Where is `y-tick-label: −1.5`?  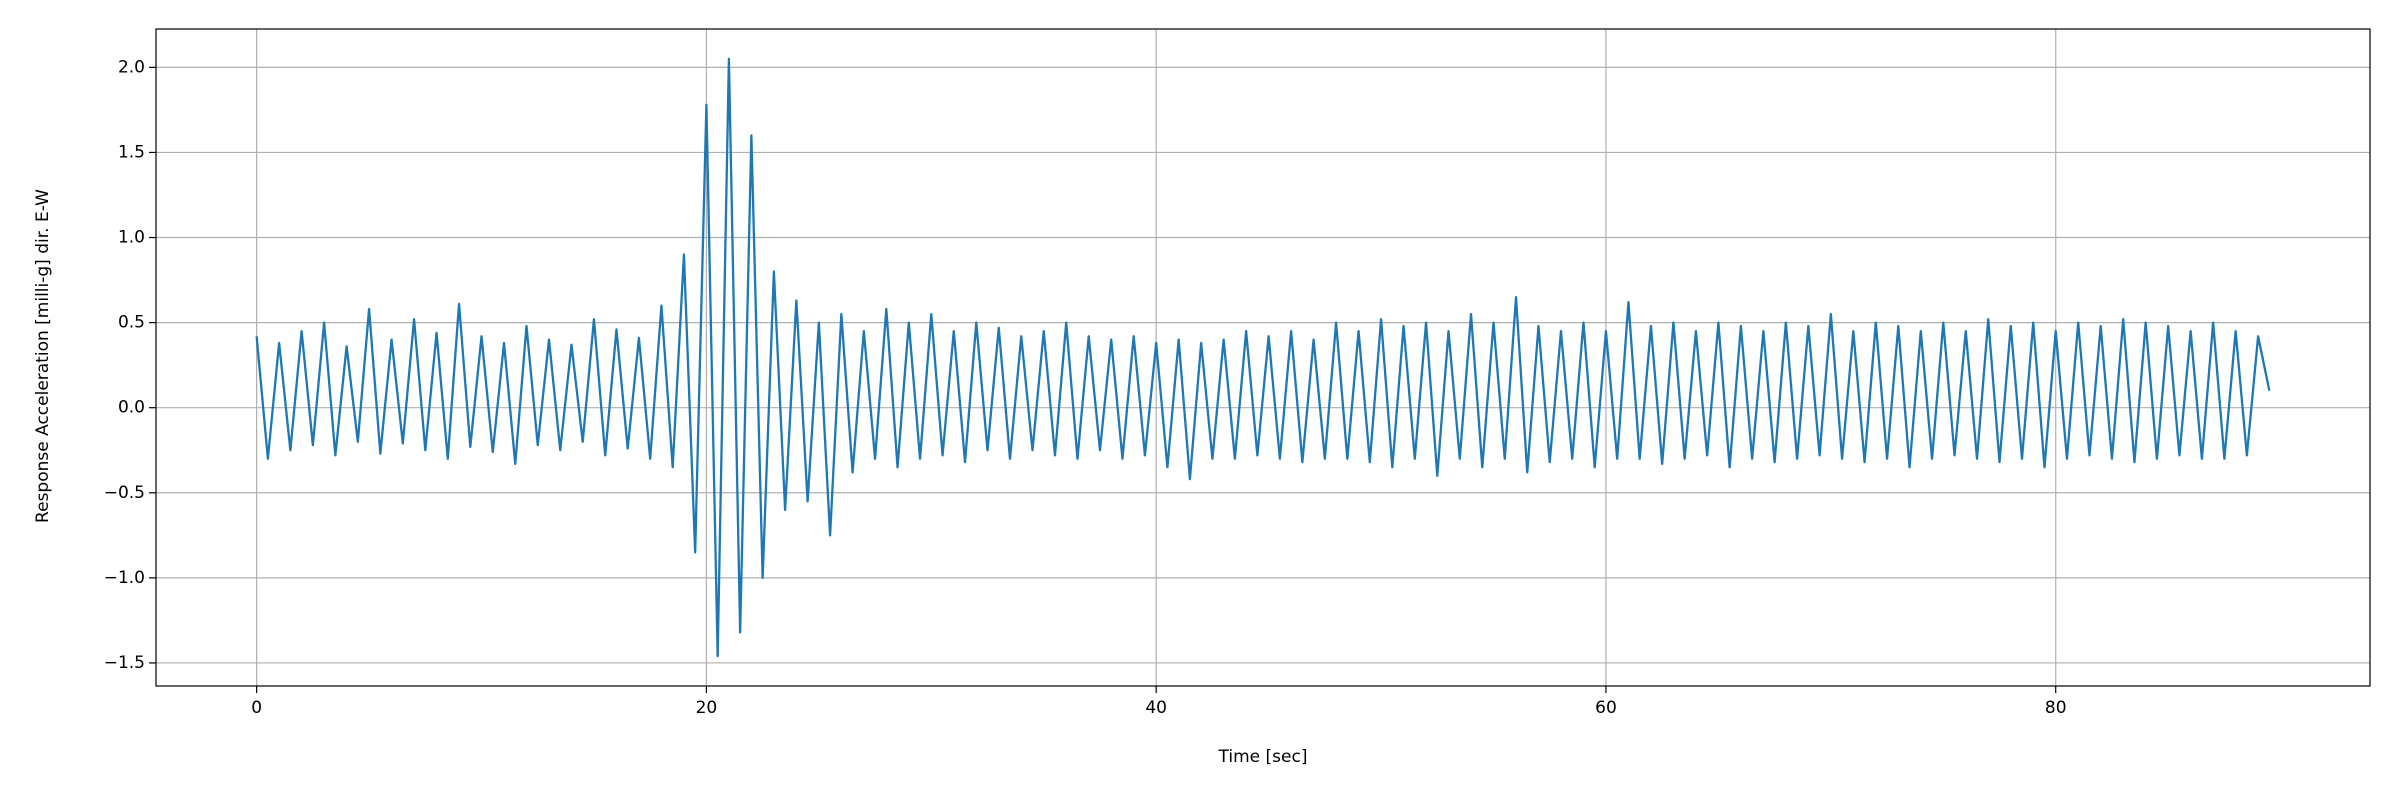
y-tick-label: −1.5 is located at coordinates (124, 663).